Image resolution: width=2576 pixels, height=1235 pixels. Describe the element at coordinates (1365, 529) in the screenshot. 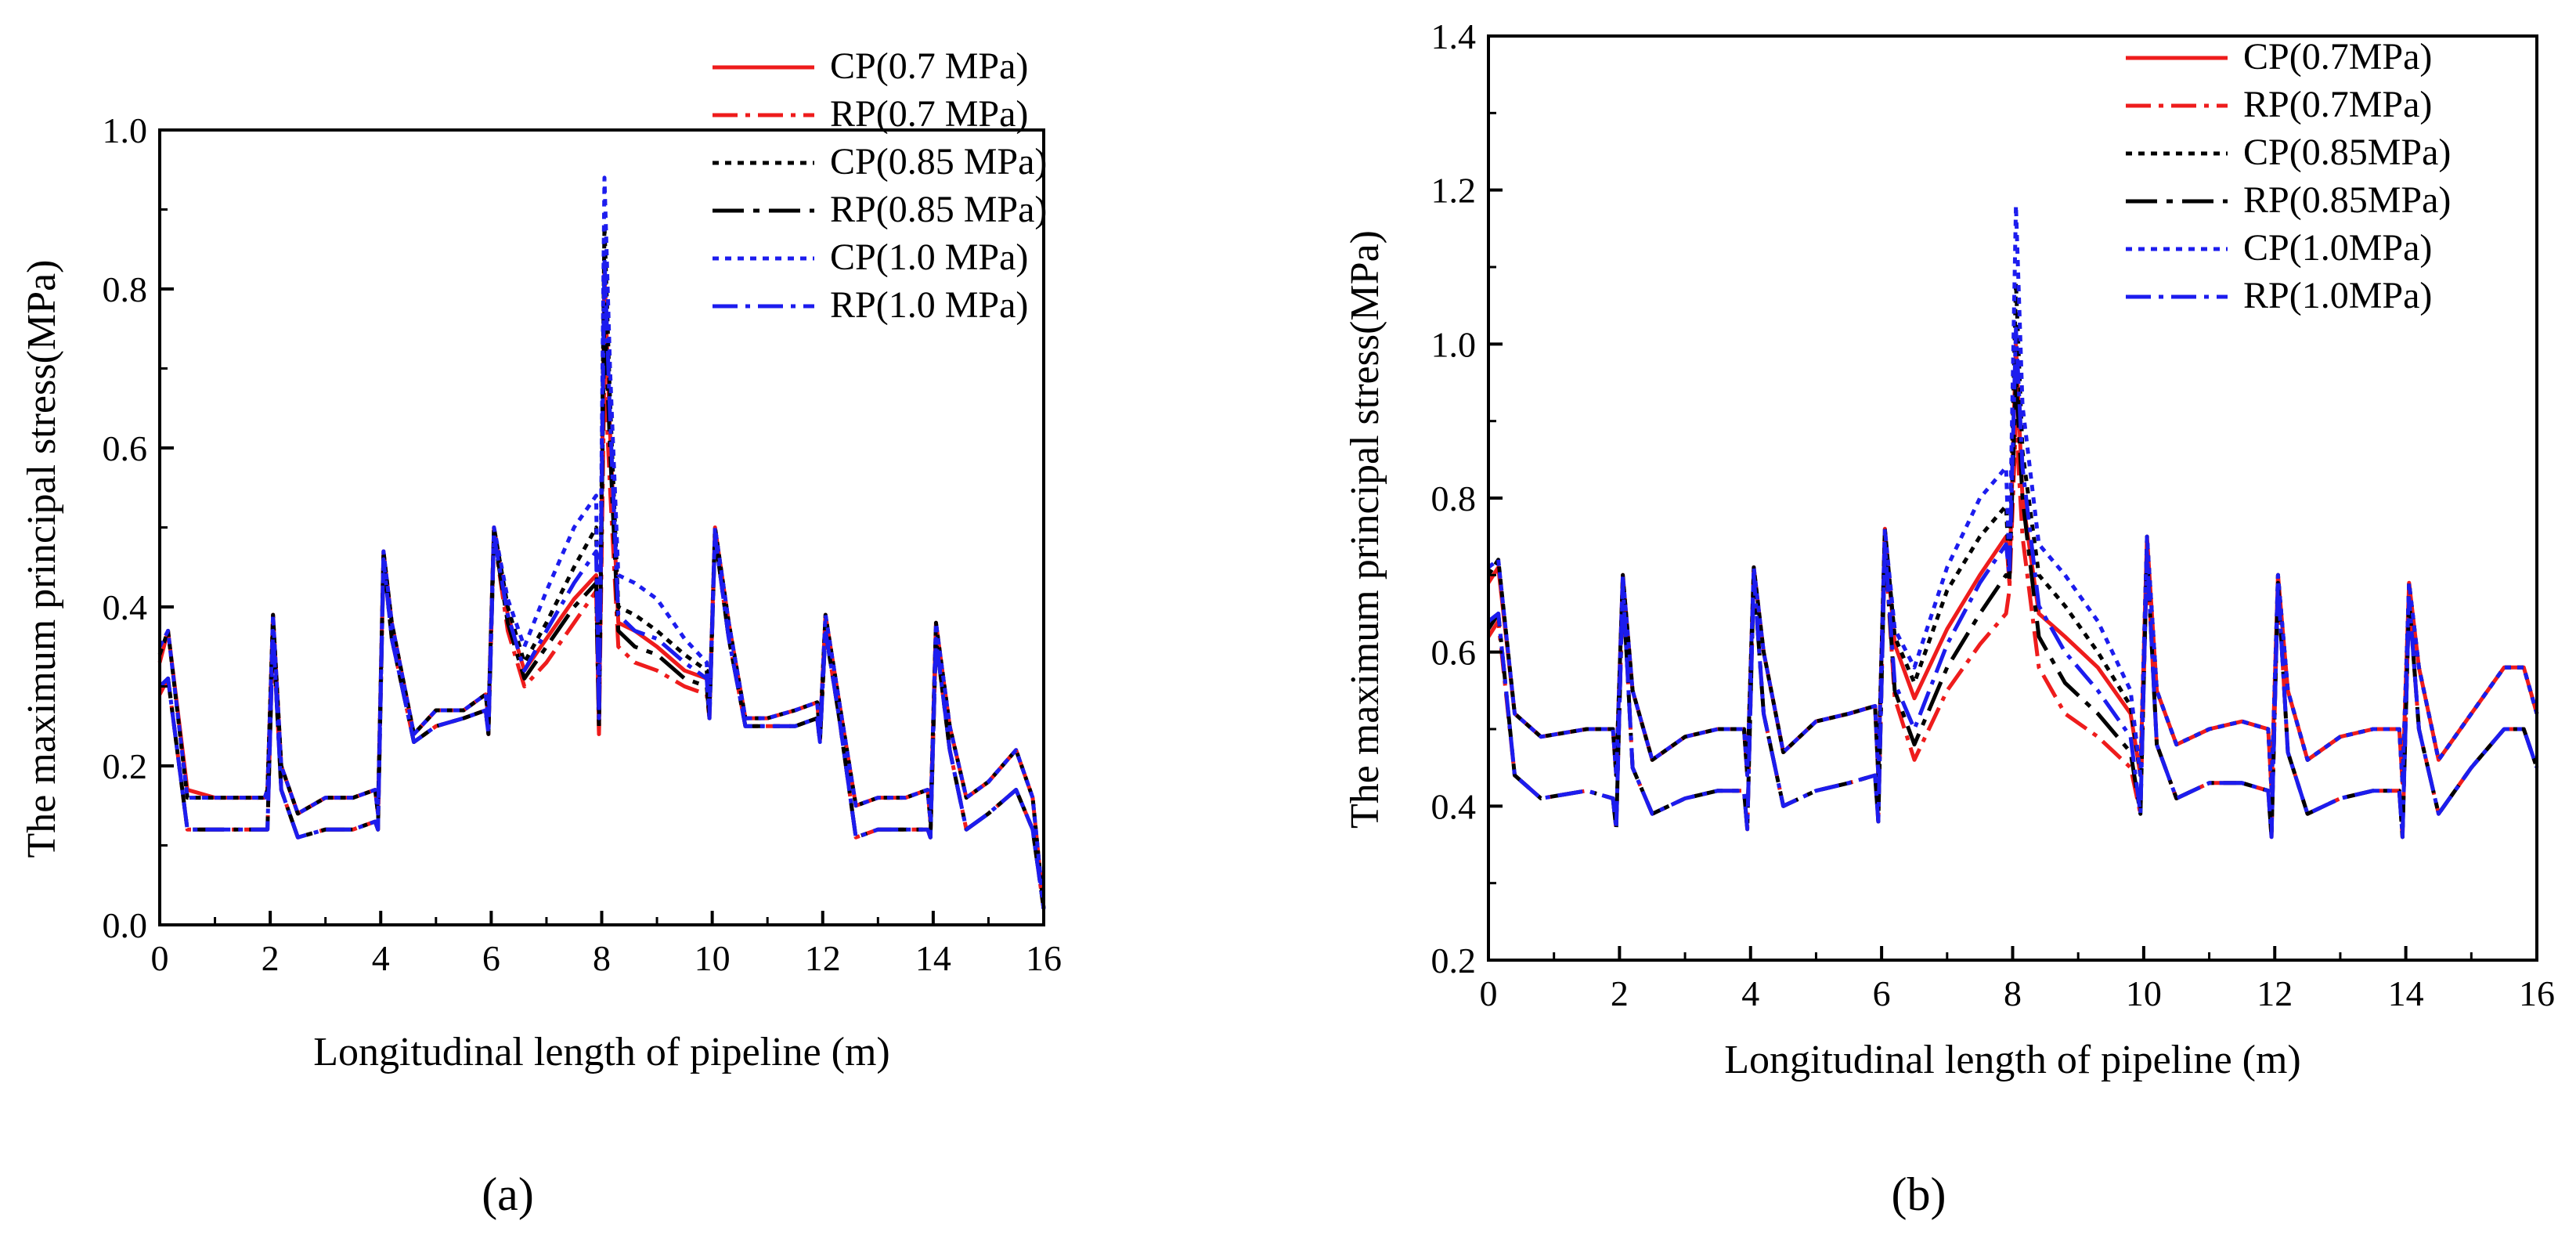

I see `y-axis-title-b: The maximum principal stress(MPa)` at that location.